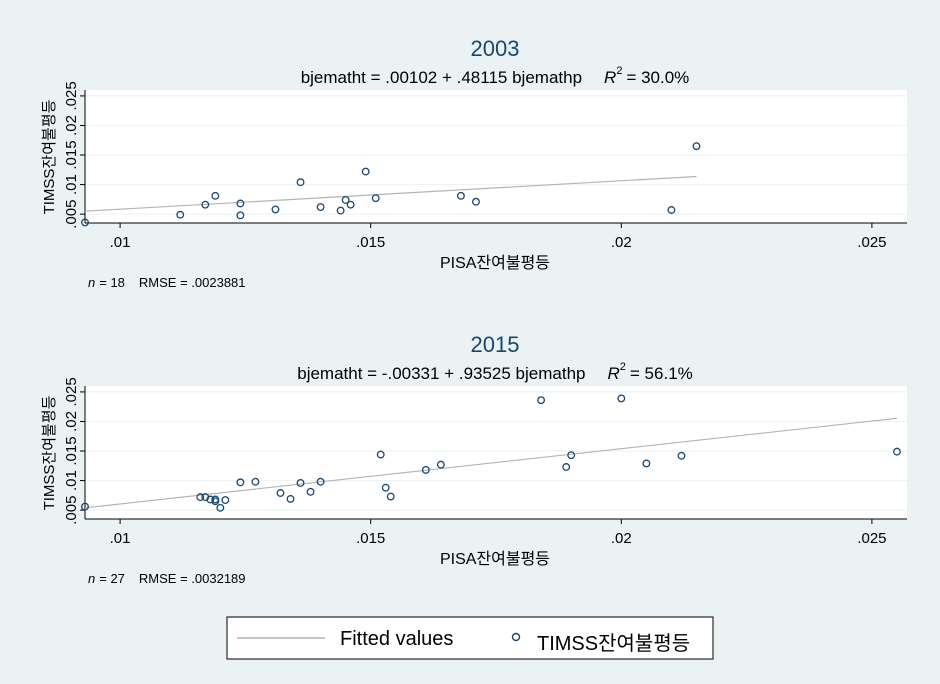 The width and height of the screenshot is (940, 684). I want to click on data-points, so click(391, 184).